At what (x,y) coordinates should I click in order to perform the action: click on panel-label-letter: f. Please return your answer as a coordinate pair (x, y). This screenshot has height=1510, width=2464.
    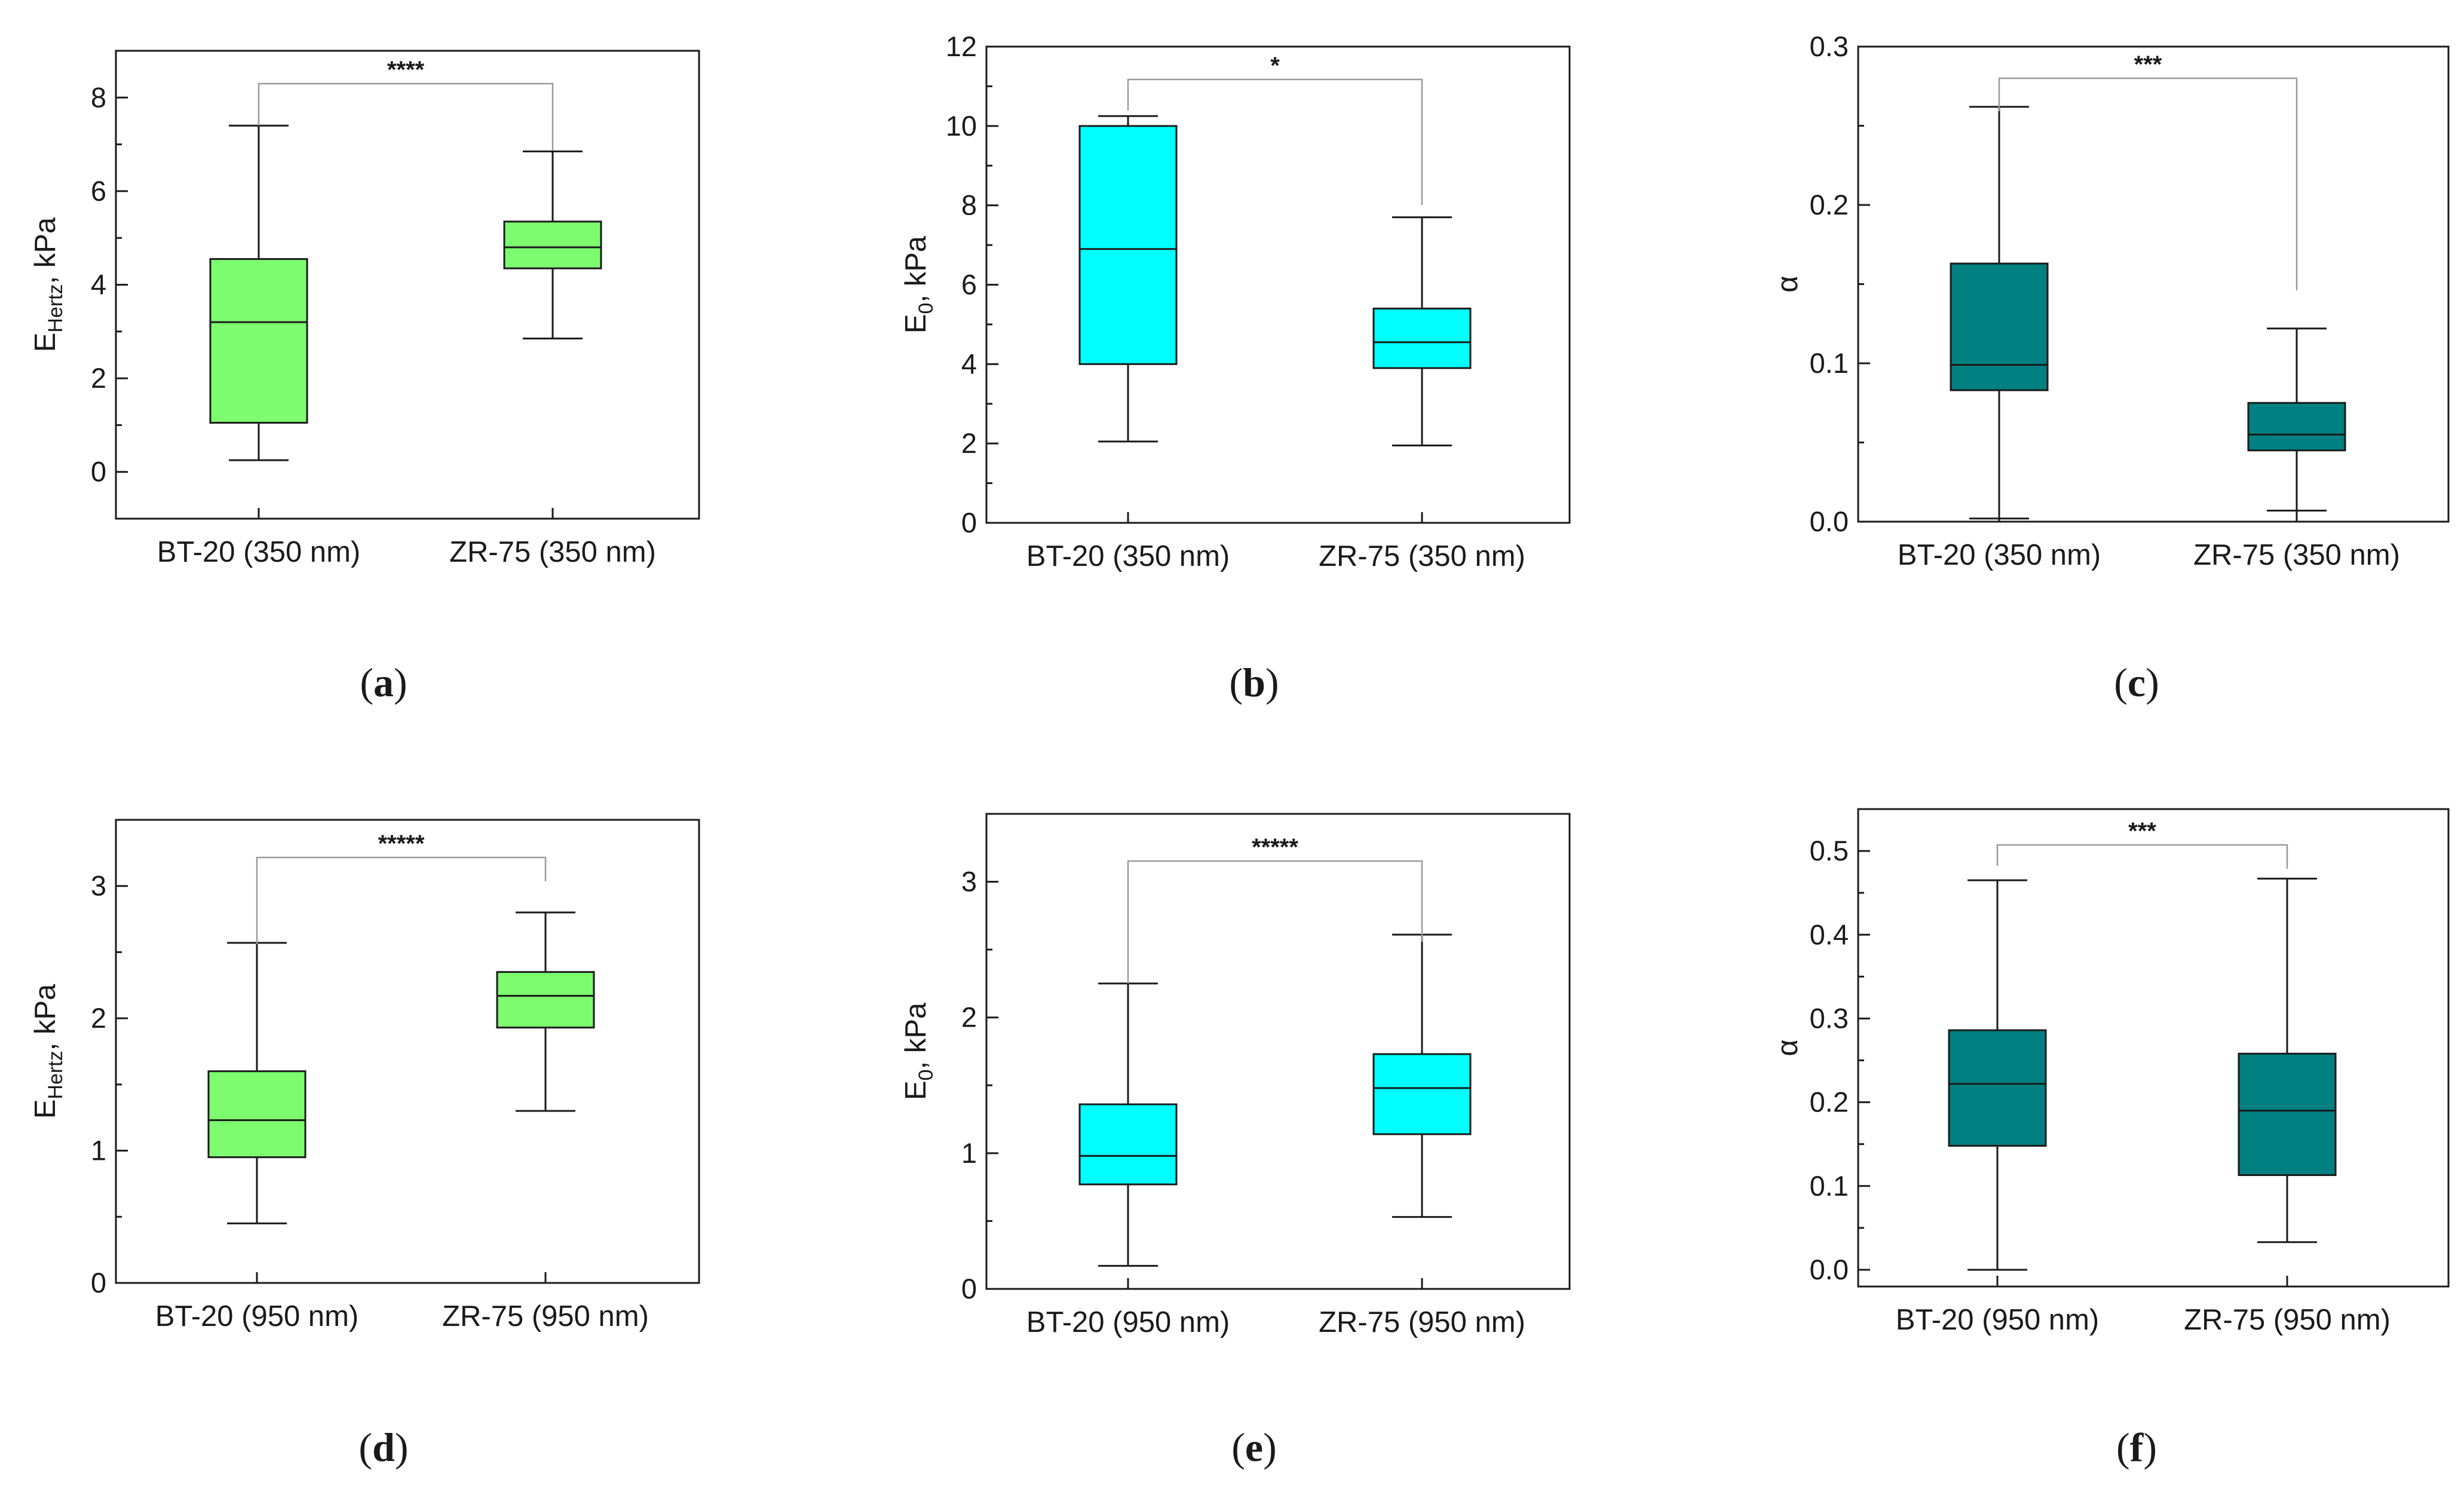
    Looking at the image, I should click on (2137, 1447).